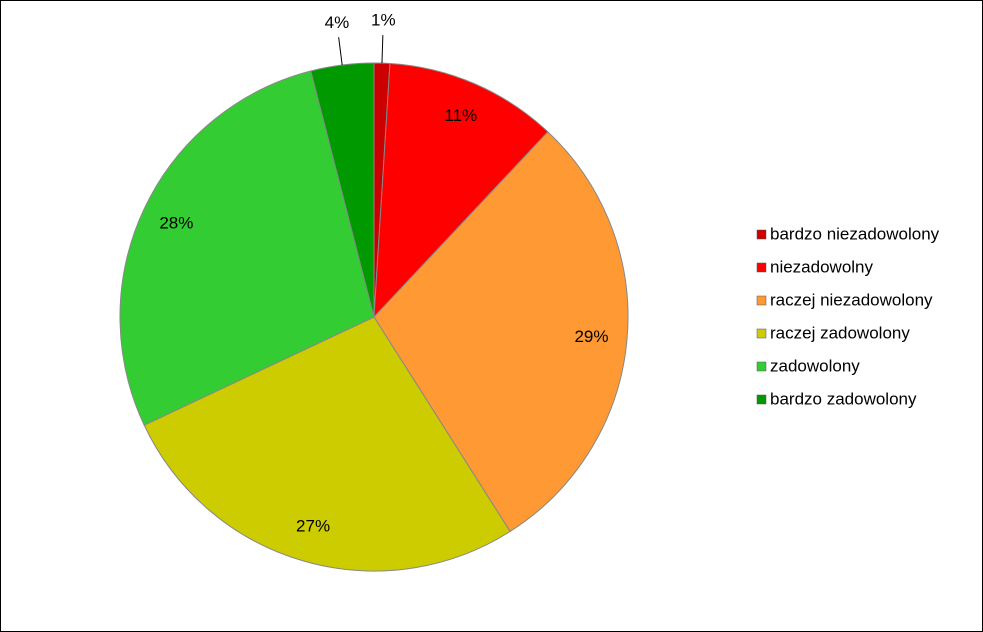 This screenshot has height=632, width=983. What do you see at coordinates (840, 332) in the screenshot?
I see `legend-label: raczej zadowolony` at bounding box center [840, 332].